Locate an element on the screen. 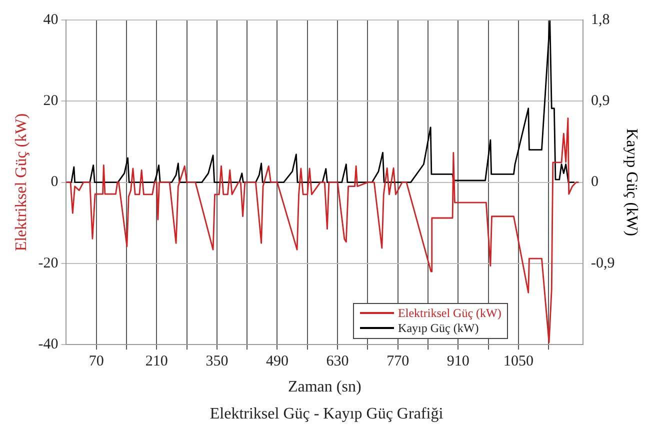 The height and width of the screenshot is (436, 657). x-tick-label: 630 is located at coordinates (337, 362).